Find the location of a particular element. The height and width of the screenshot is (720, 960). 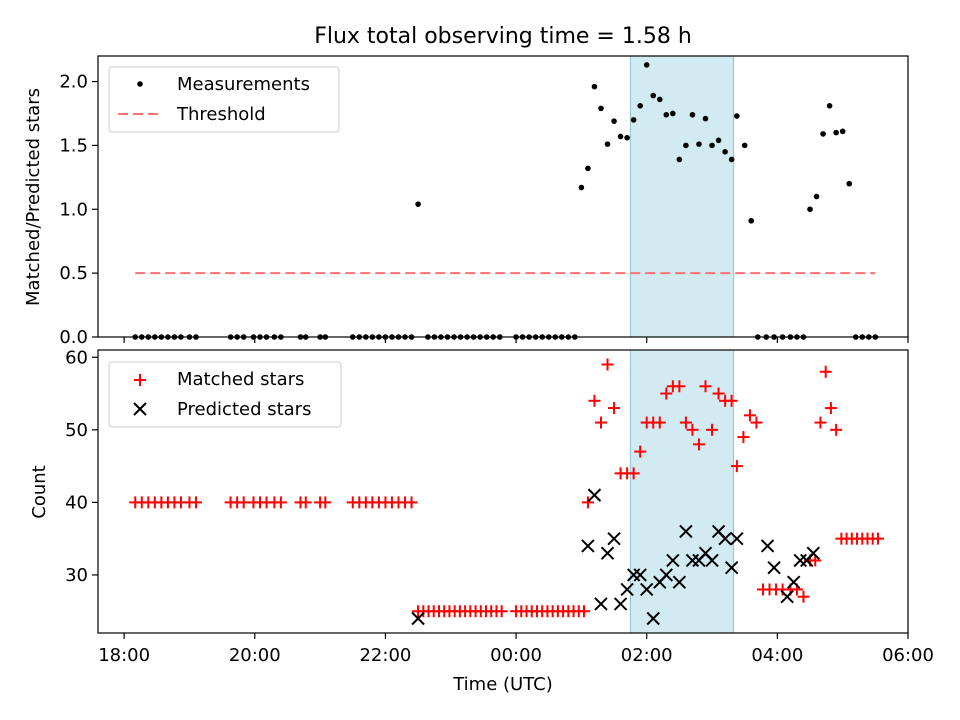

bottom-y-axis-label: Count is located at coordinates (39, 491).